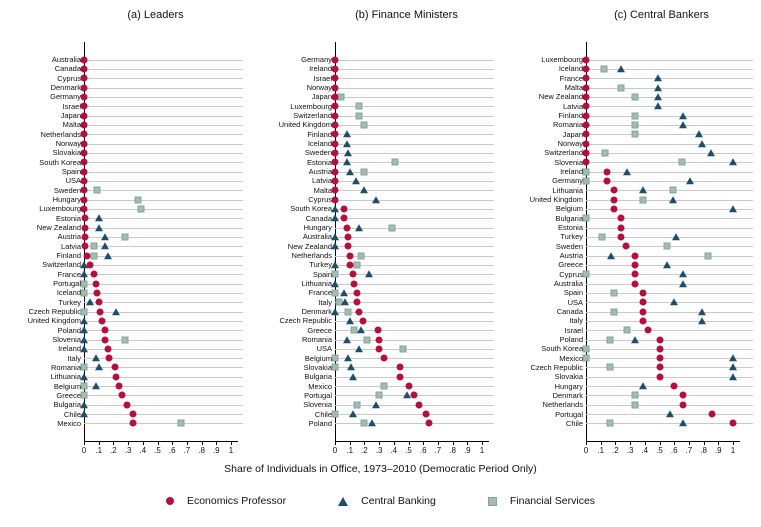 The height and width of the screenshot is (527, 761). I want to click on x-tick-label: .8, so click(452, 450).